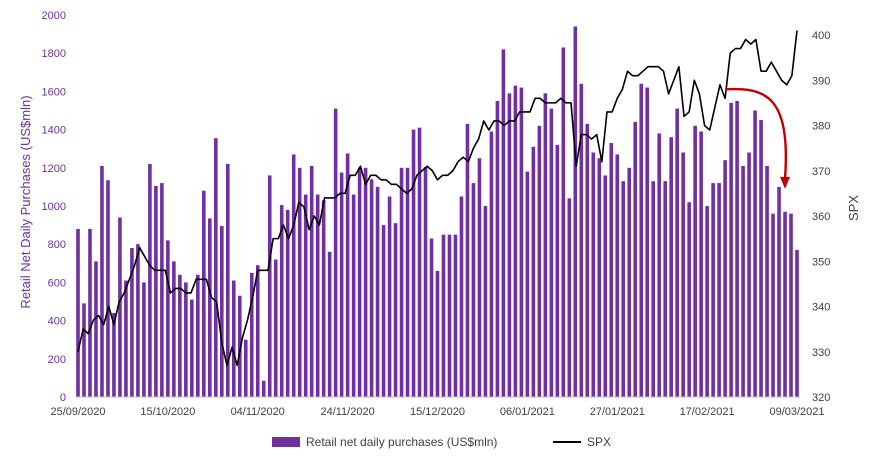 Image resolution: width=880 pixels, height=471 pixels. I want to click on left-y-axis: 0 200 400 600 800 1000 1200 1400 1600 1800 2000, so click(54, 207).